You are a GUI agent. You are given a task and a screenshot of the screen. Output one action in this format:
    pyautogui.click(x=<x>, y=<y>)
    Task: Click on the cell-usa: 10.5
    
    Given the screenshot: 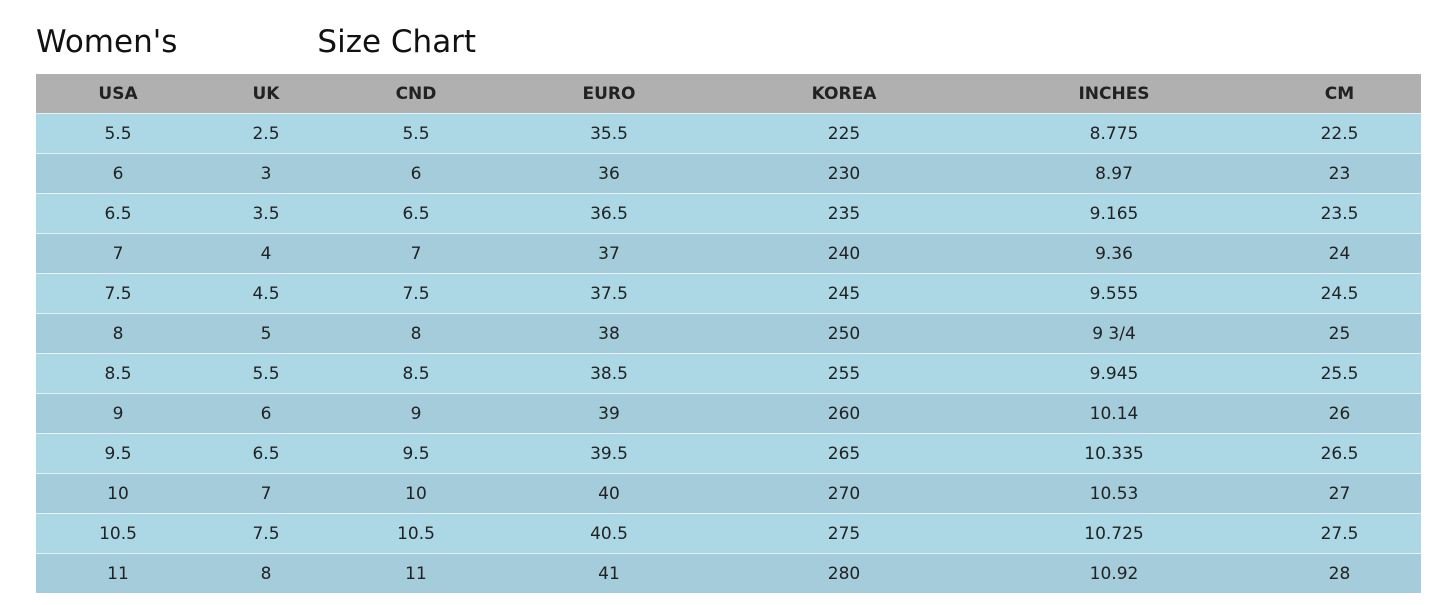 What is the action you would take?
    pyautogui.click(x=118, y=533)
    